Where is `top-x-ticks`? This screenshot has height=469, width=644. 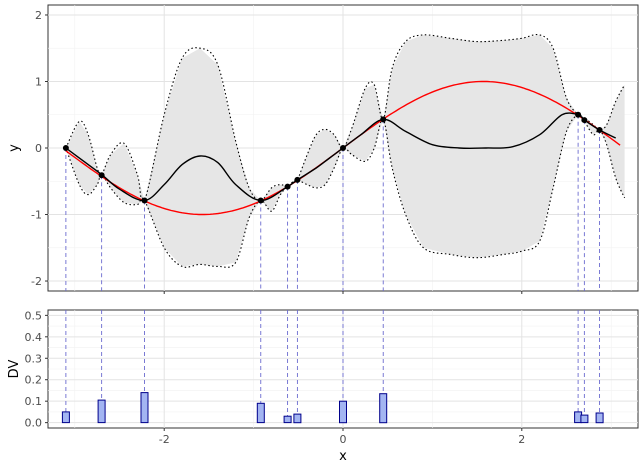 top-x-ticks is located at coordinates (343, 292).